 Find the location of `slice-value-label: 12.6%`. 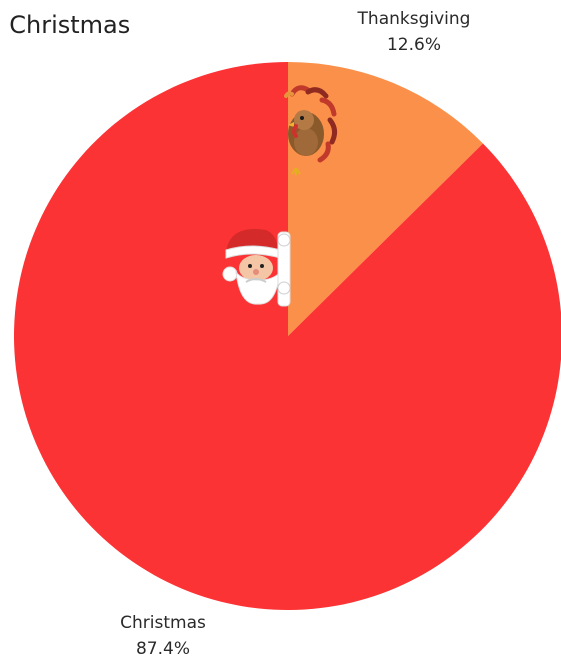

slice-value-label: 12.6% is located at coordinates (414, 45).